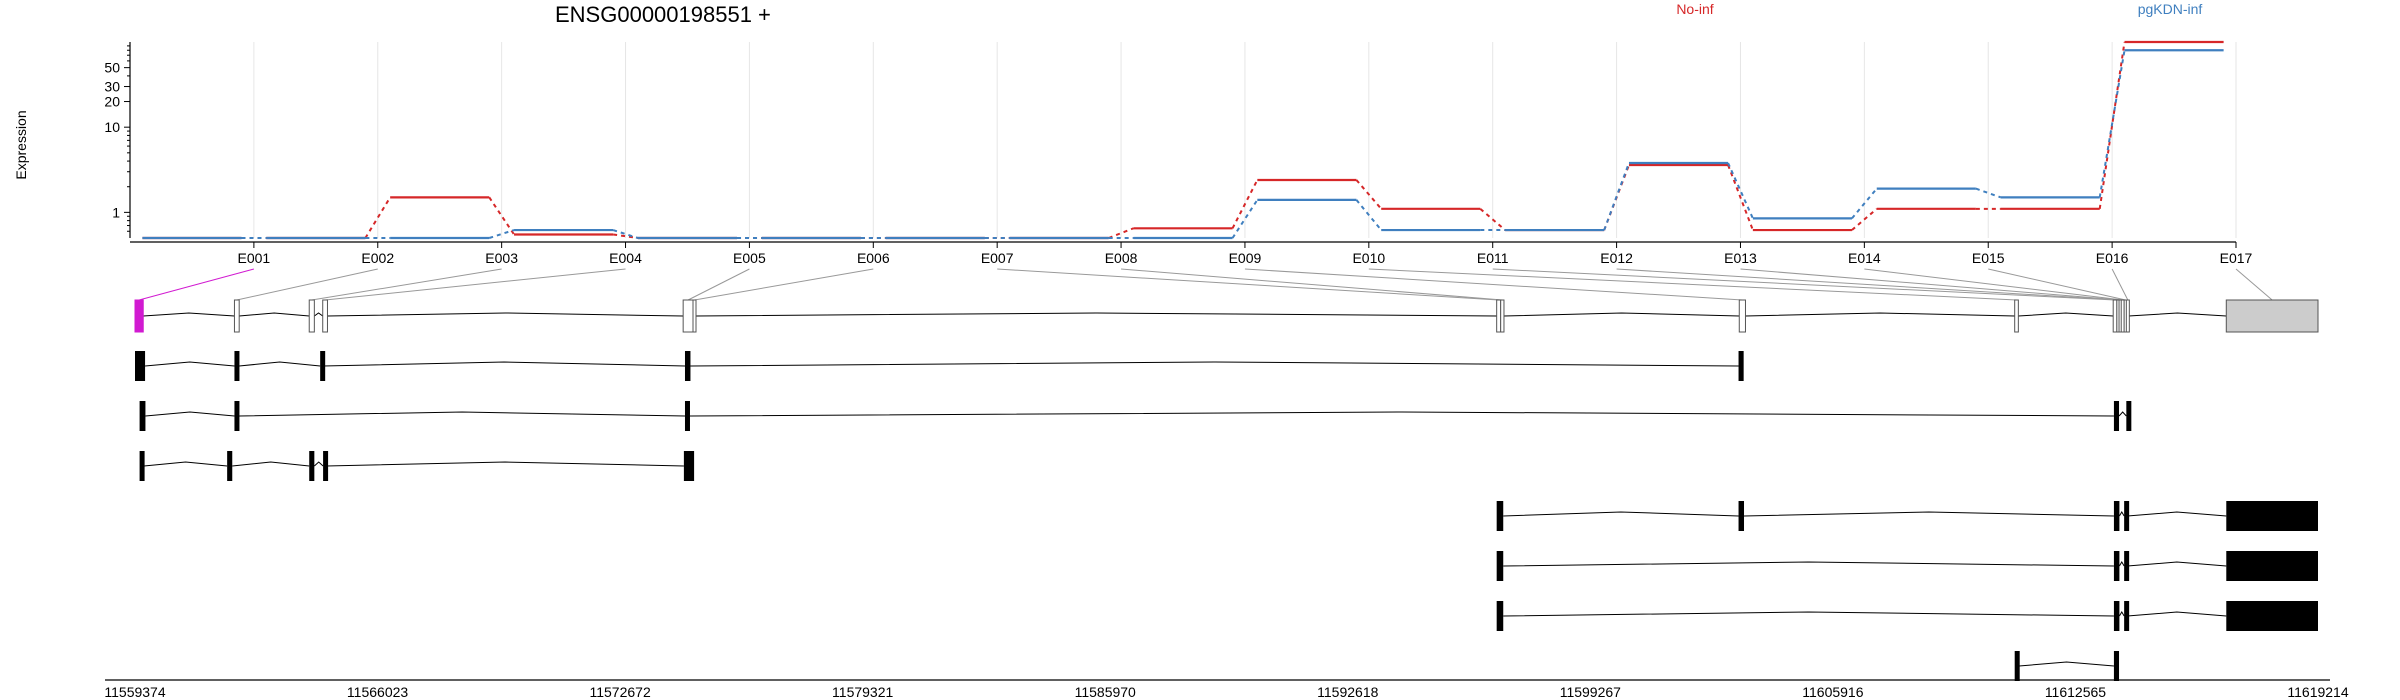 The width and height of the screenshot is (2400, 700). I want to click on genome-tick-label: 11605916, so click(1832, 692).